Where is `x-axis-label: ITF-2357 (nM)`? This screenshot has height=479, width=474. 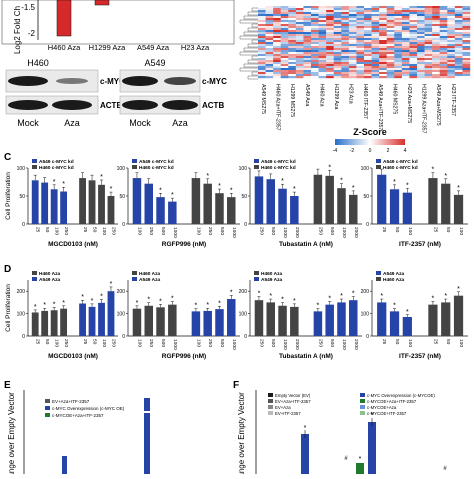 x-axis-label: ITF-2357 (nM) is located at coordinates (420, 356).